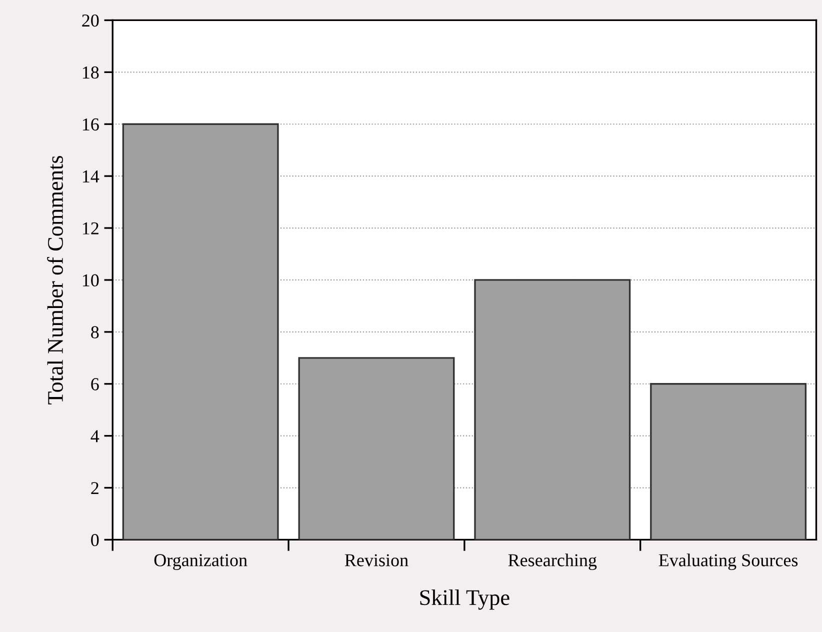  Describe the element at coordinates (376, 560) in the screenshot. I see `x-tick-label: Revision` at that location.